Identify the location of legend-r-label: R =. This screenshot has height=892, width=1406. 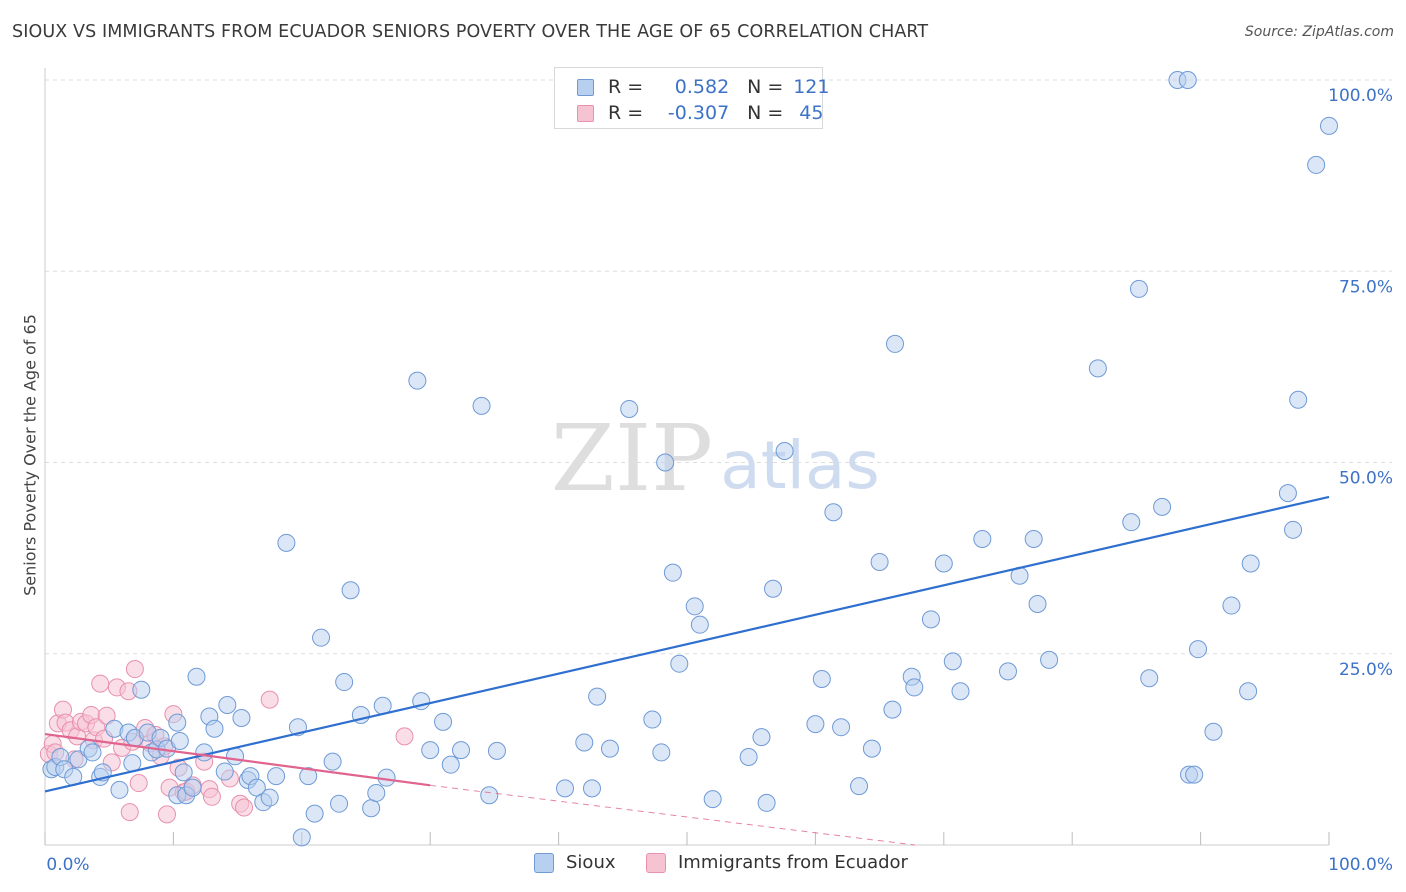
(626, 87).